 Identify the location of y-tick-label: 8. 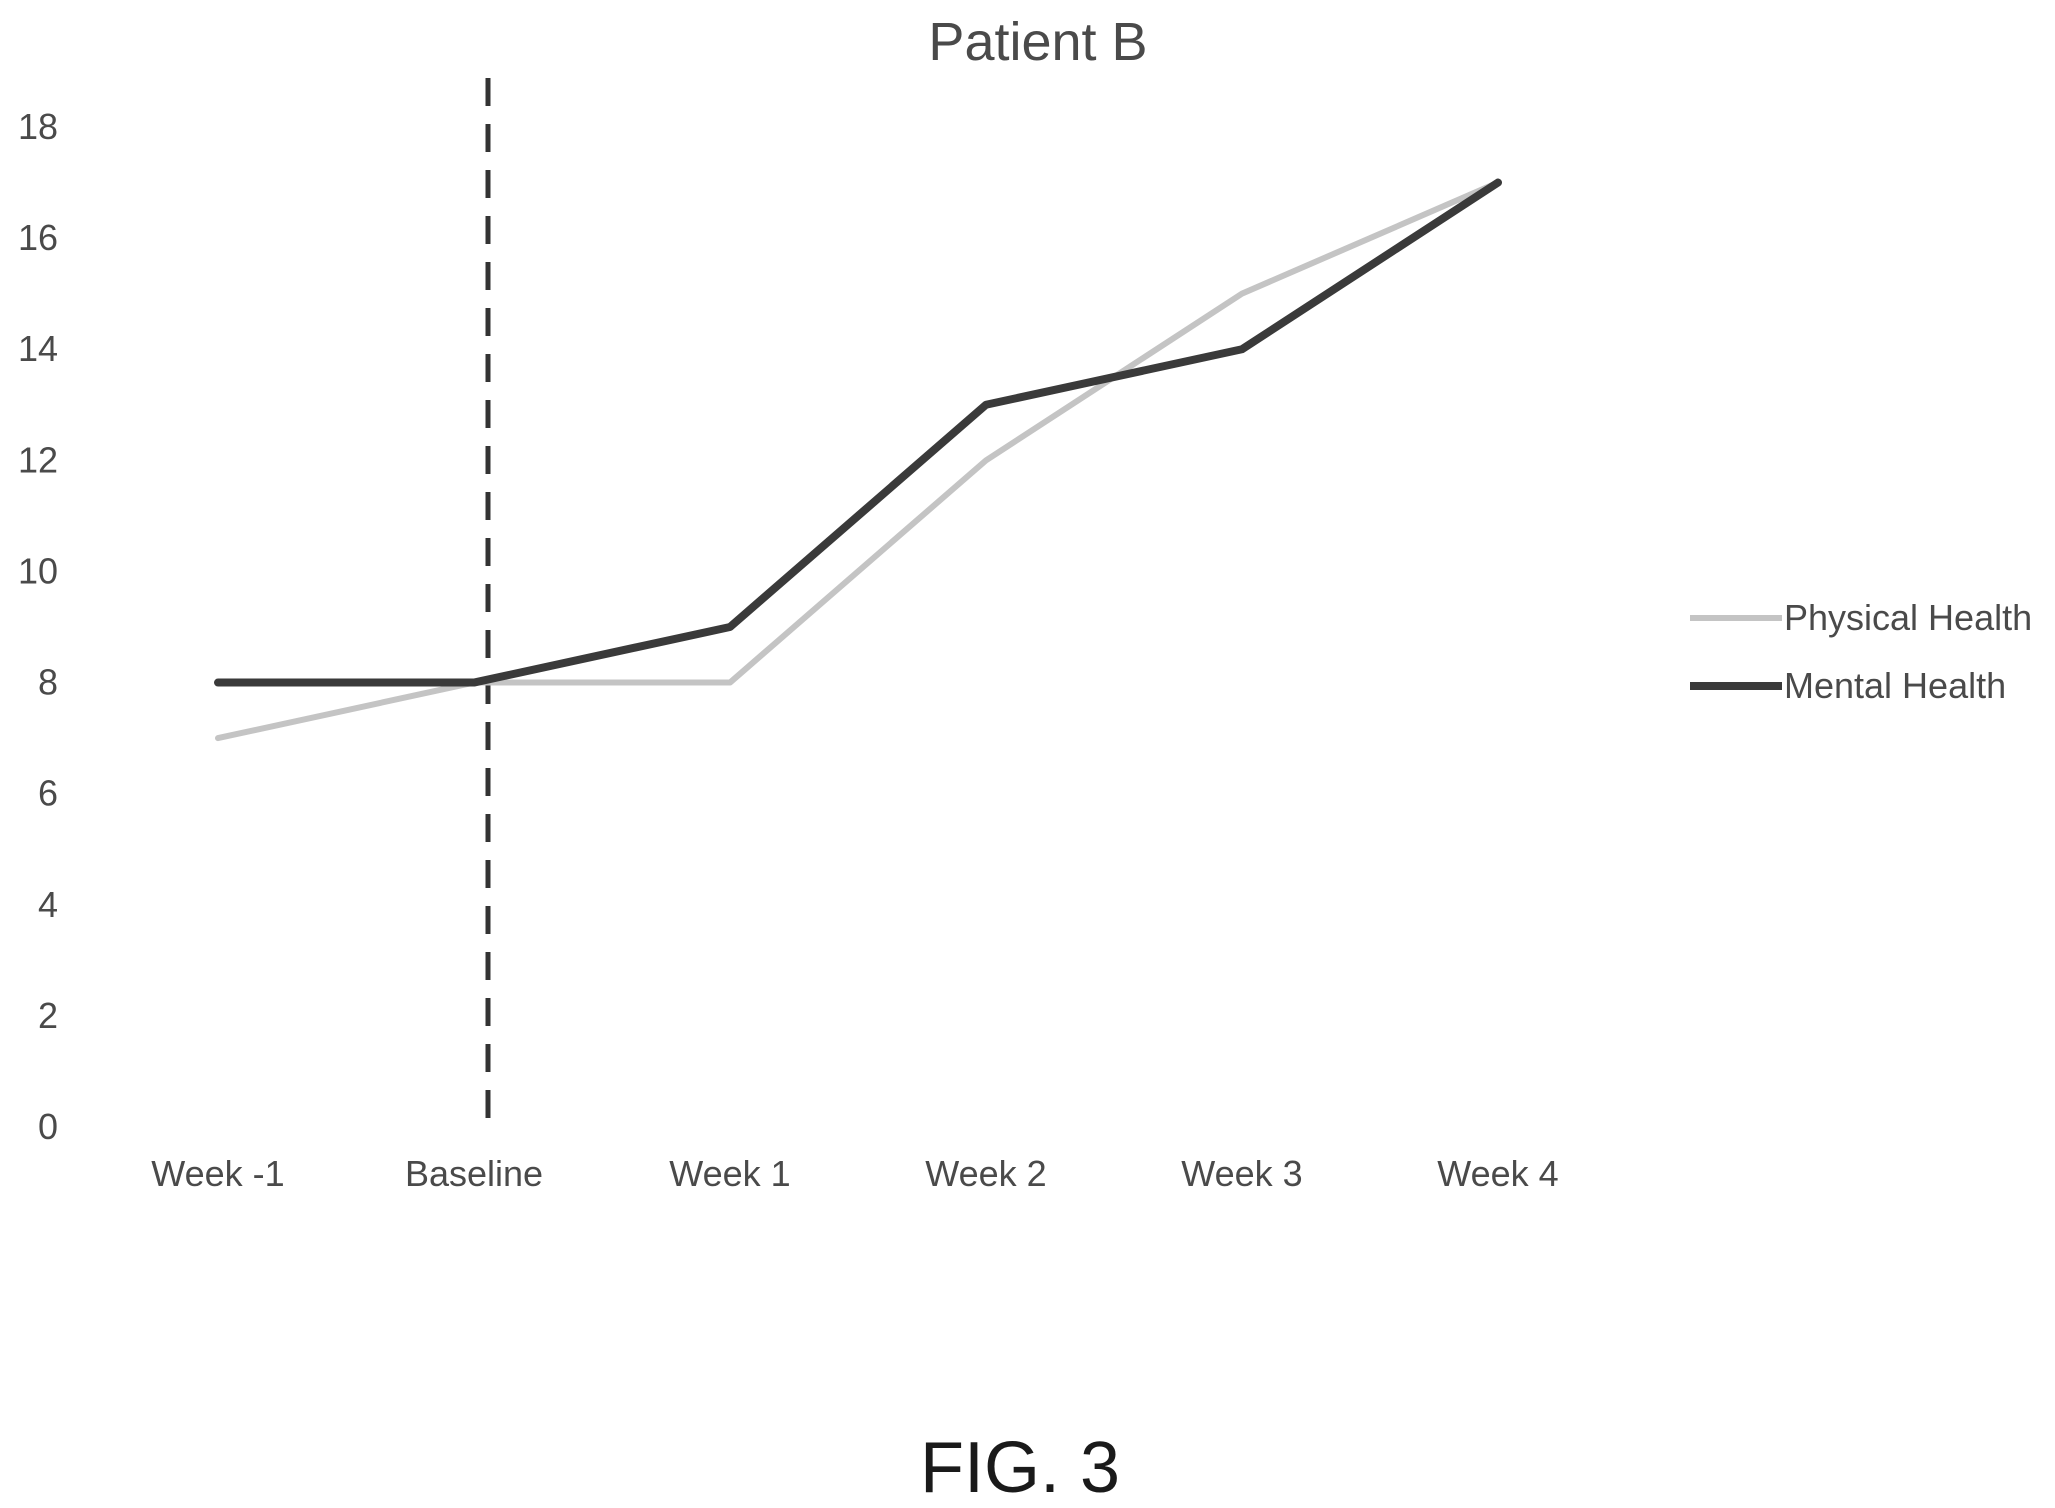
(48, 682).